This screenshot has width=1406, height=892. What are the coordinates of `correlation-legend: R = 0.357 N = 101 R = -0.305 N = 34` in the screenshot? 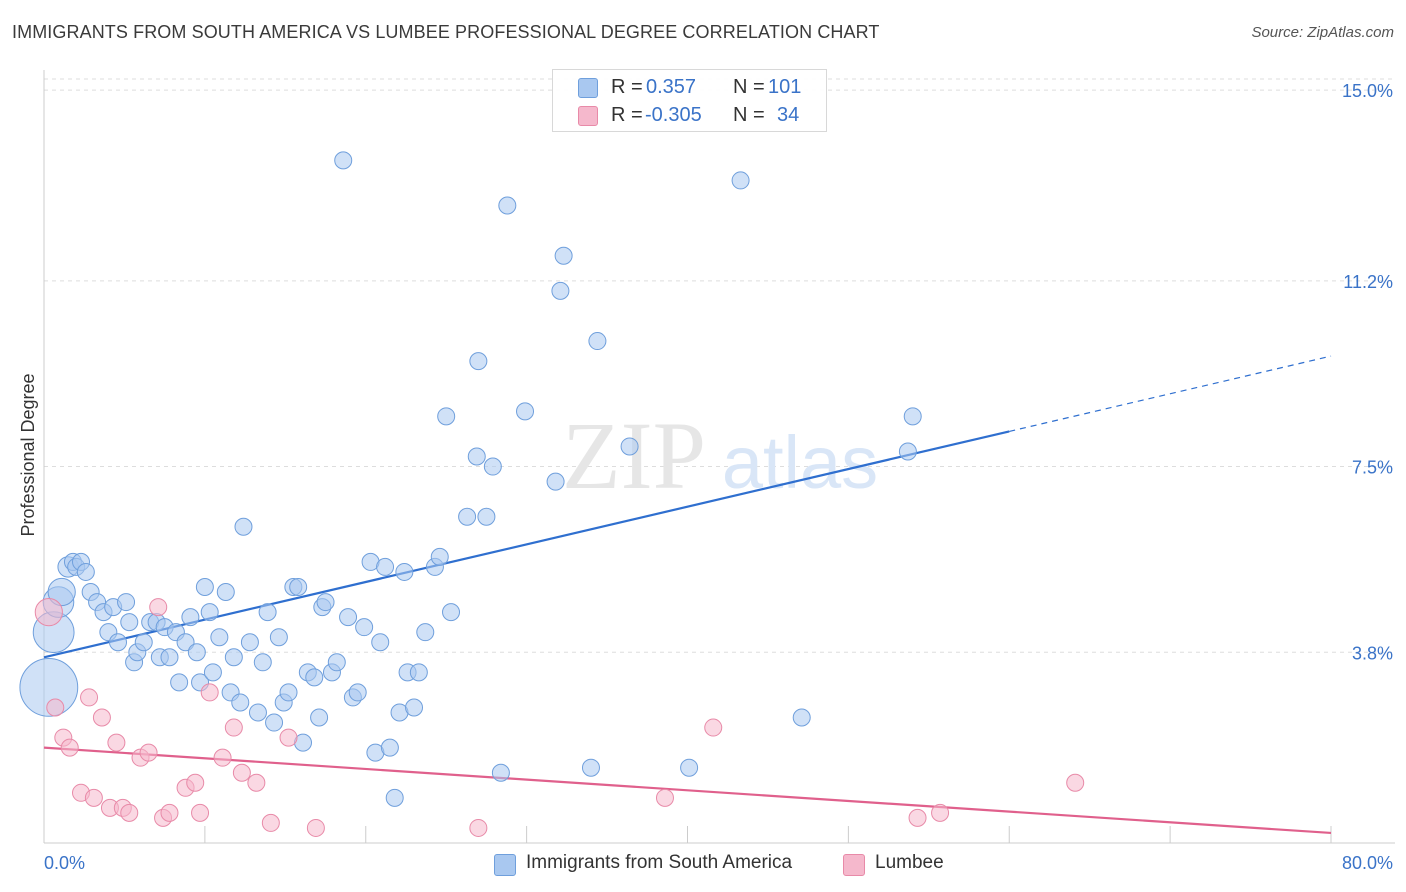 It's located at (689, 100).